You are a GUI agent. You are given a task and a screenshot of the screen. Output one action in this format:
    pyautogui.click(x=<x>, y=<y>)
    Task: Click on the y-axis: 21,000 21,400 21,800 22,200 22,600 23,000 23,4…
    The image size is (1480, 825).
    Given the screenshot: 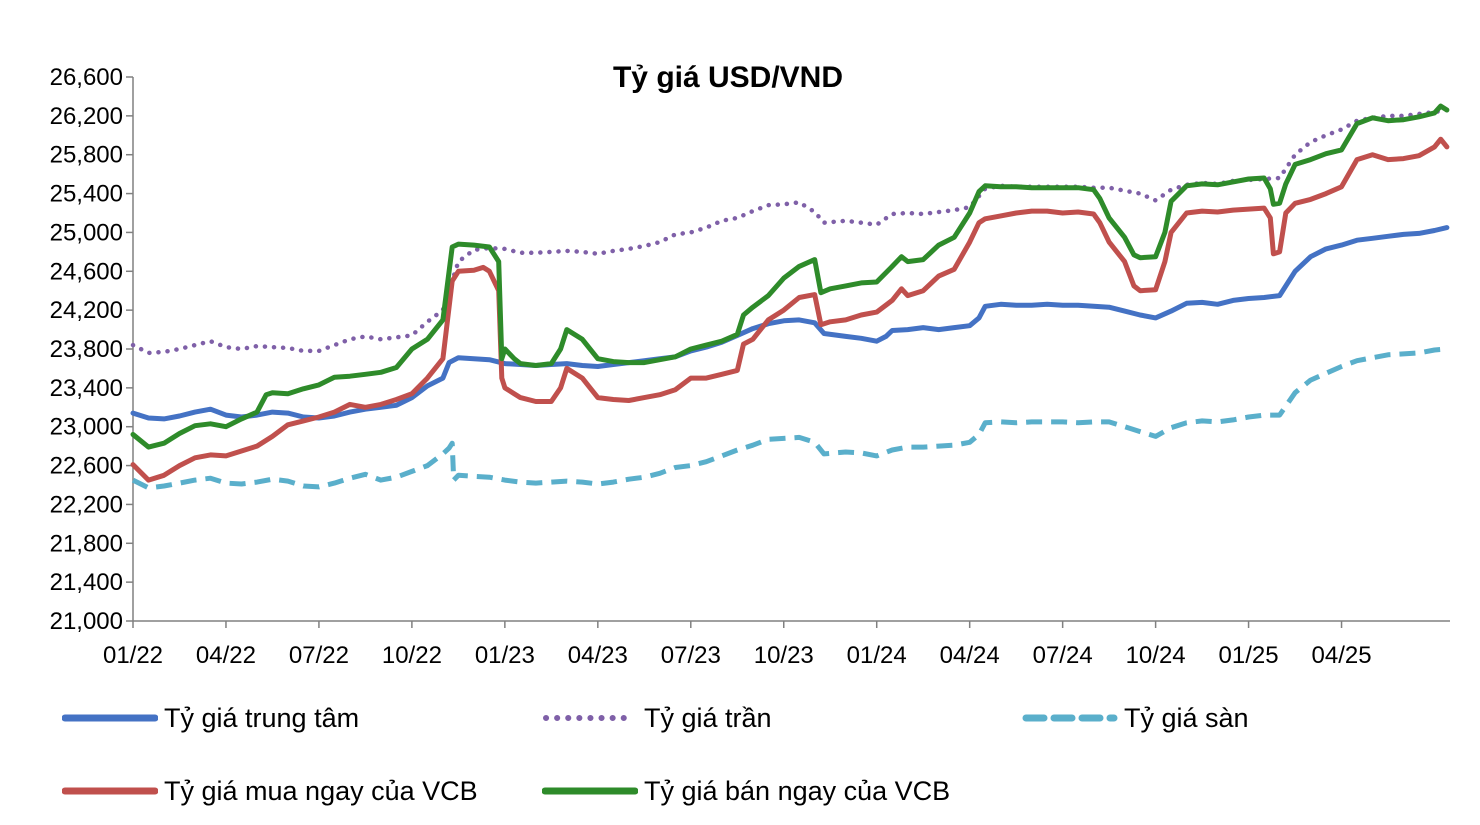 What is the action you would take?
    pyautogui.click(x=91, y=349)
    